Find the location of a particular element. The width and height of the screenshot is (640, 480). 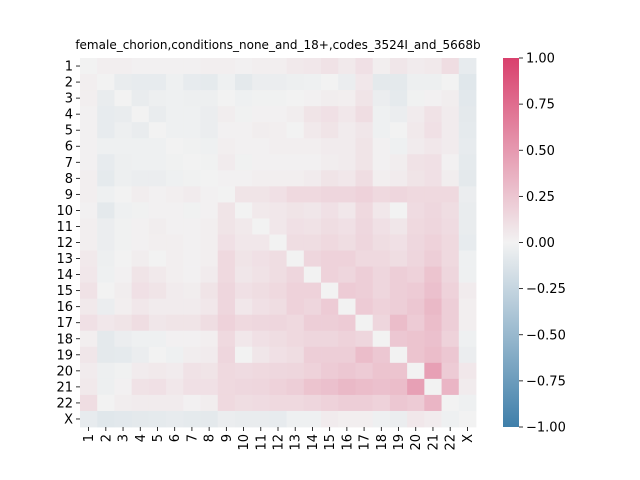

colorbar-tick-label: 0.25 is located at coordinates (540, 197).